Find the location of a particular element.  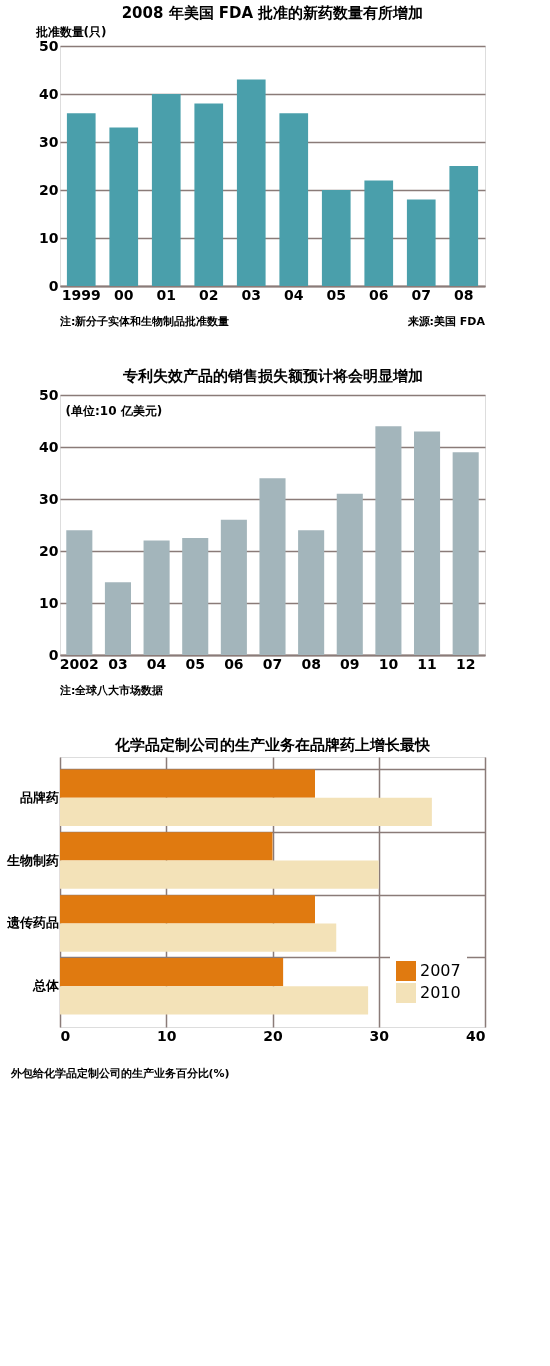

y-tick-label: 总体 is located at coordinates (45, 986).